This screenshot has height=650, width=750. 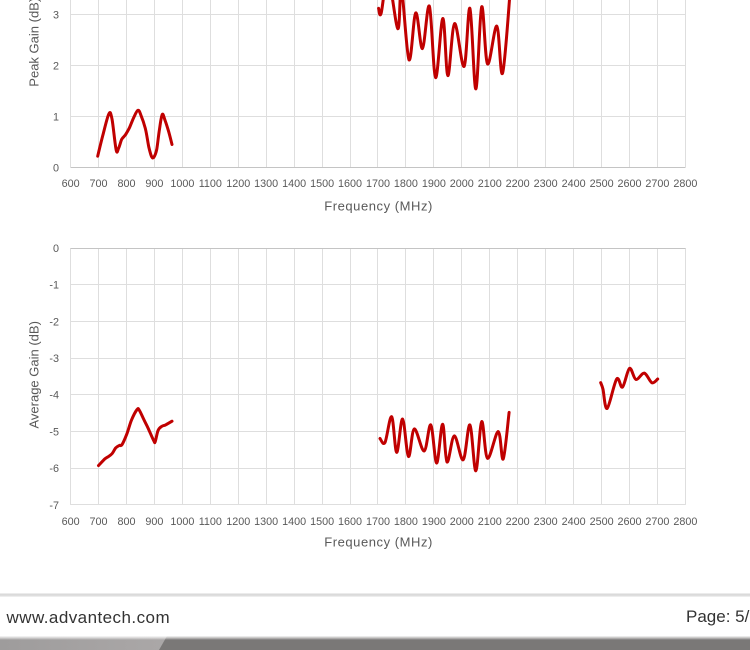 I want to click on svg-text: -1, so click(x=54, y=286).